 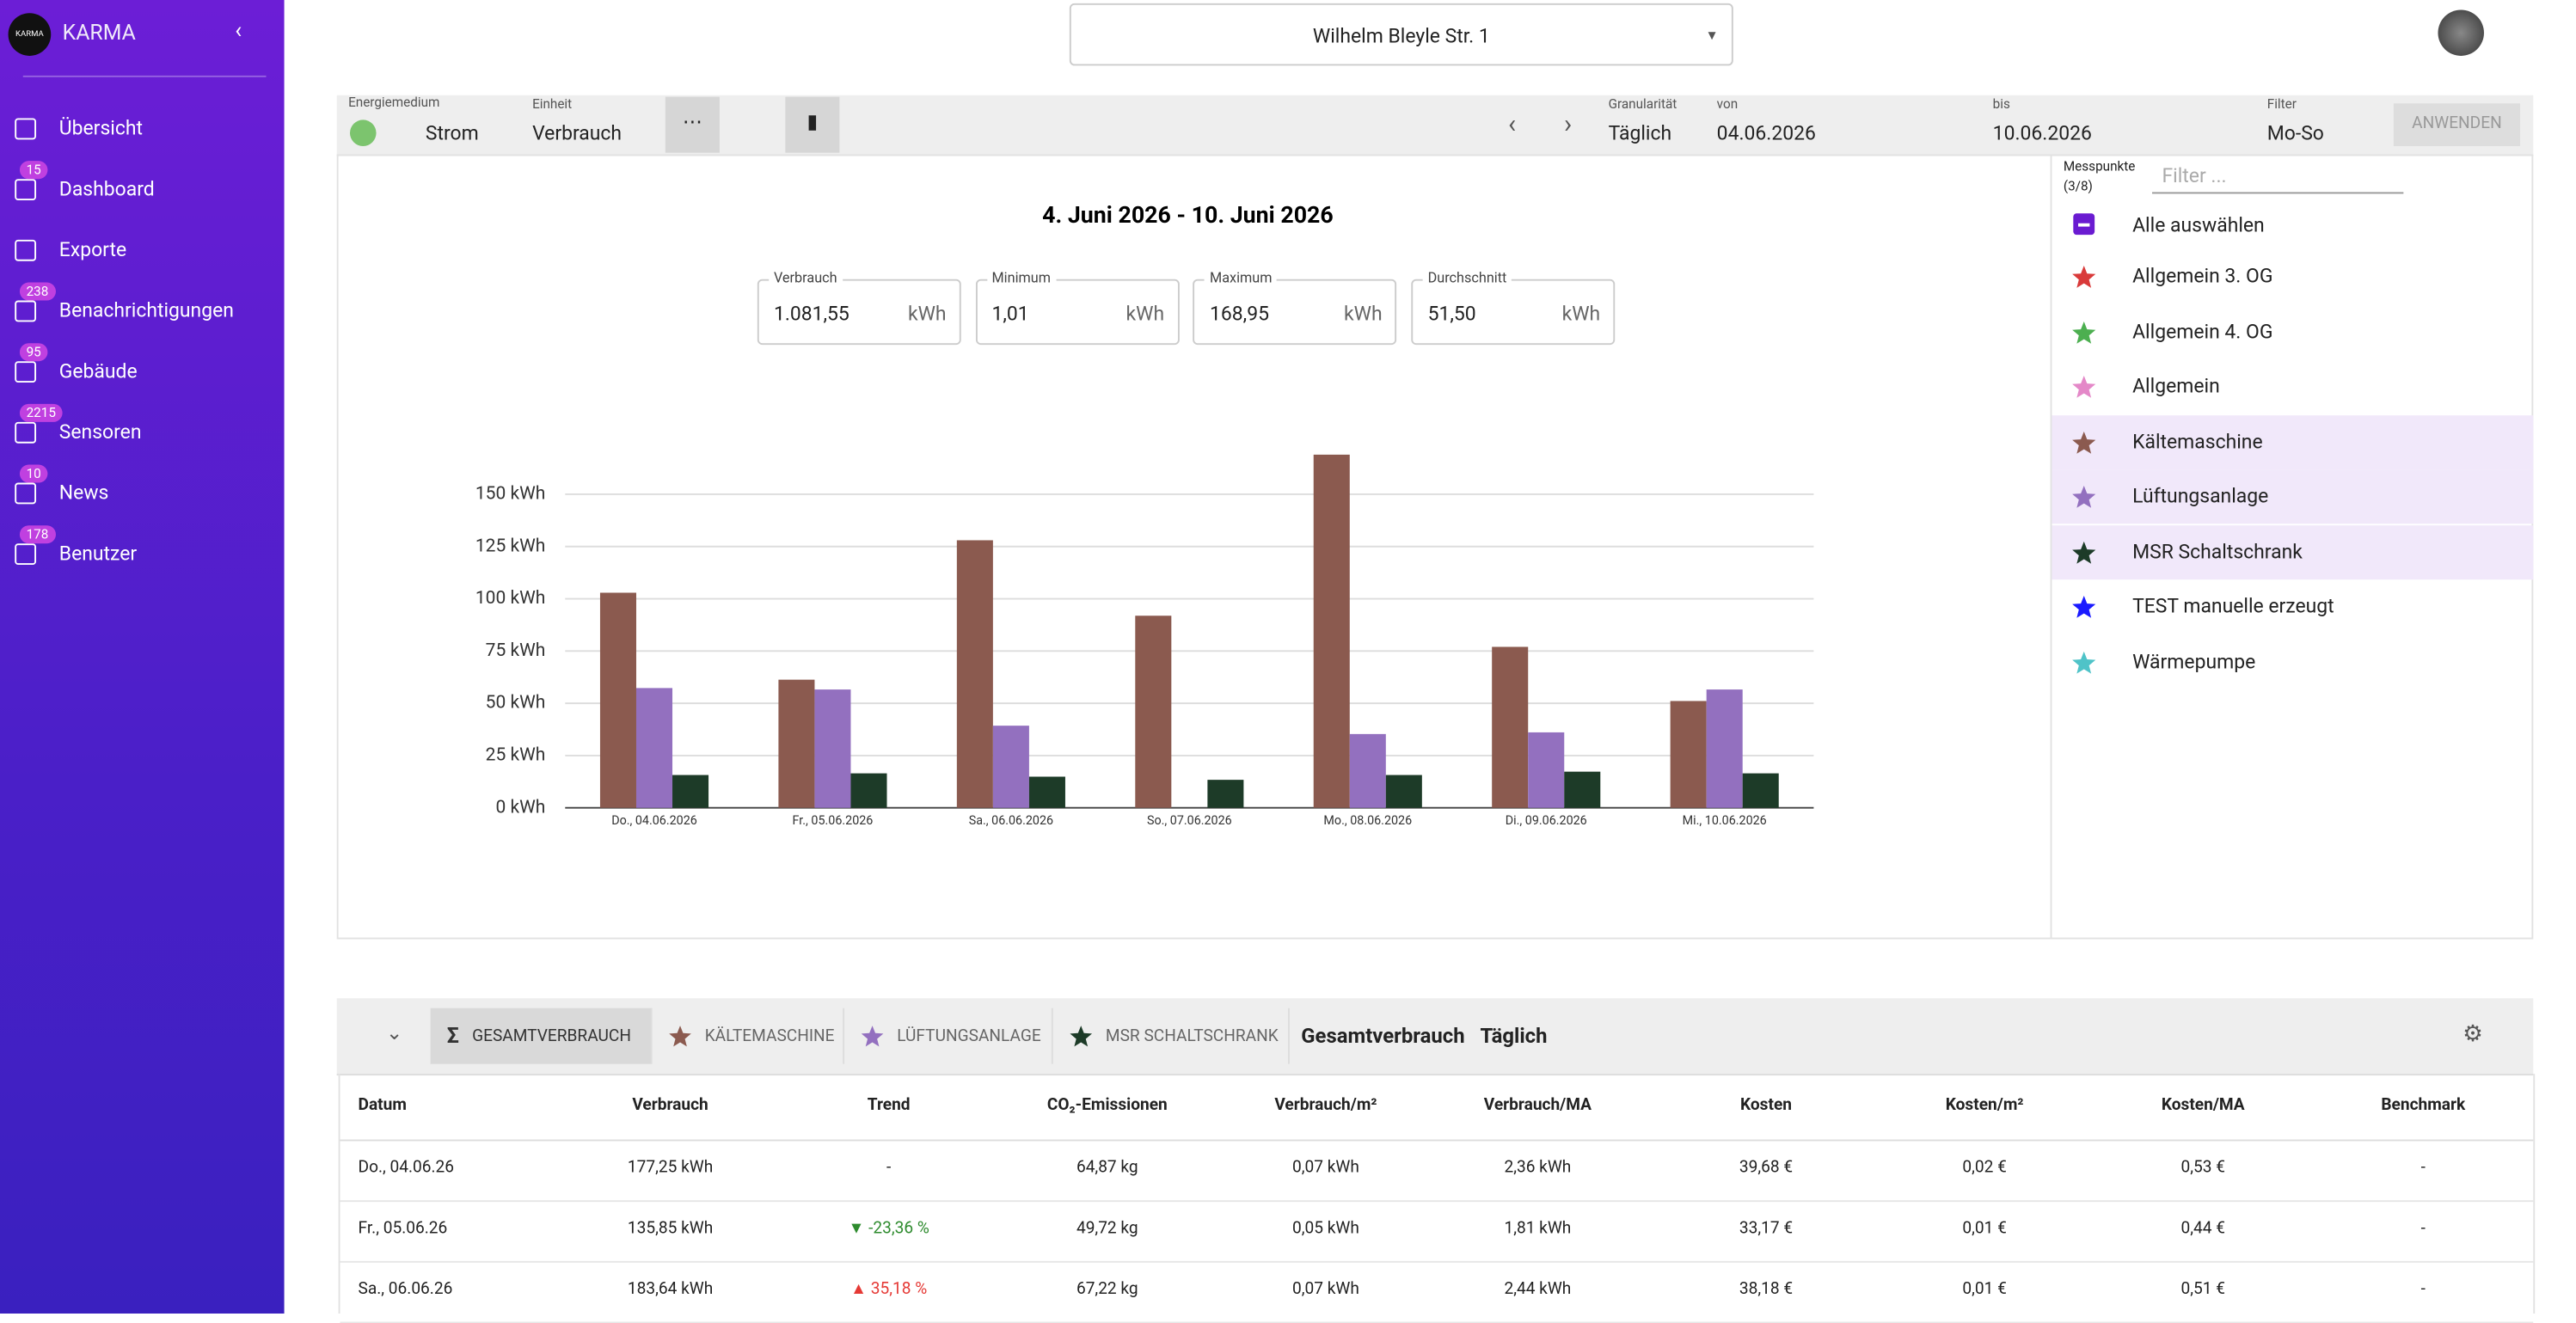 I want to click on nav-badge: 238, so click(x=37, y=291).